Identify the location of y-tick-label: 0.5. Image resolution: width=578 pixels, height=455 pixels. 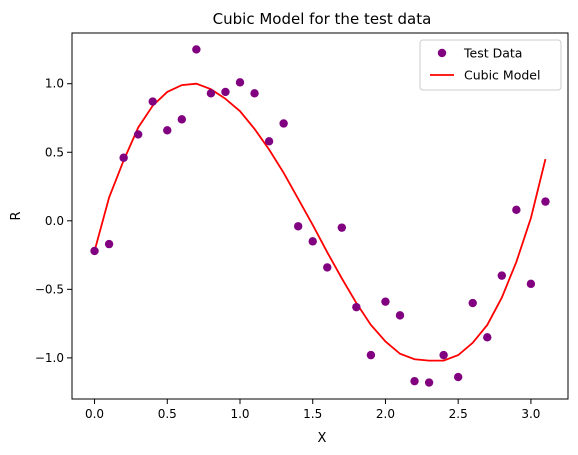
(54, 152).